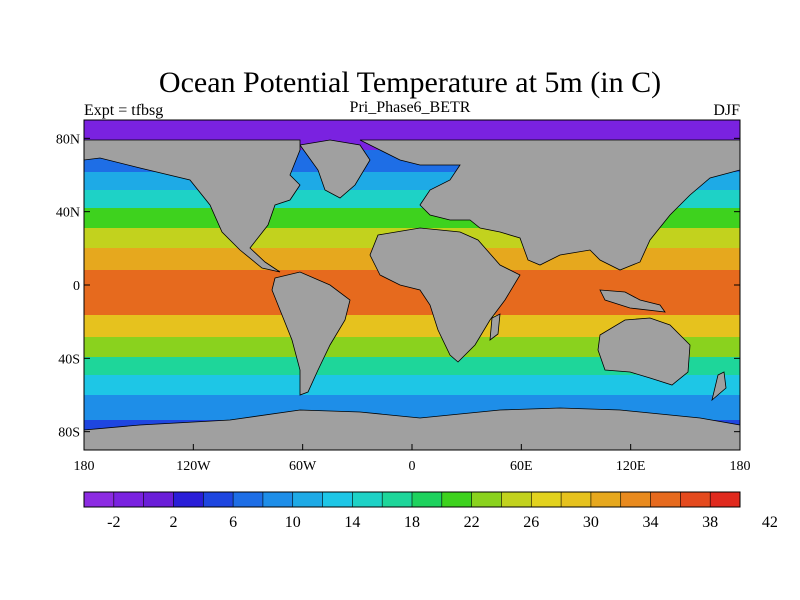 This screenshot has width=800, height=600. I want to click on band-subtropic-s, so click(412, 347).